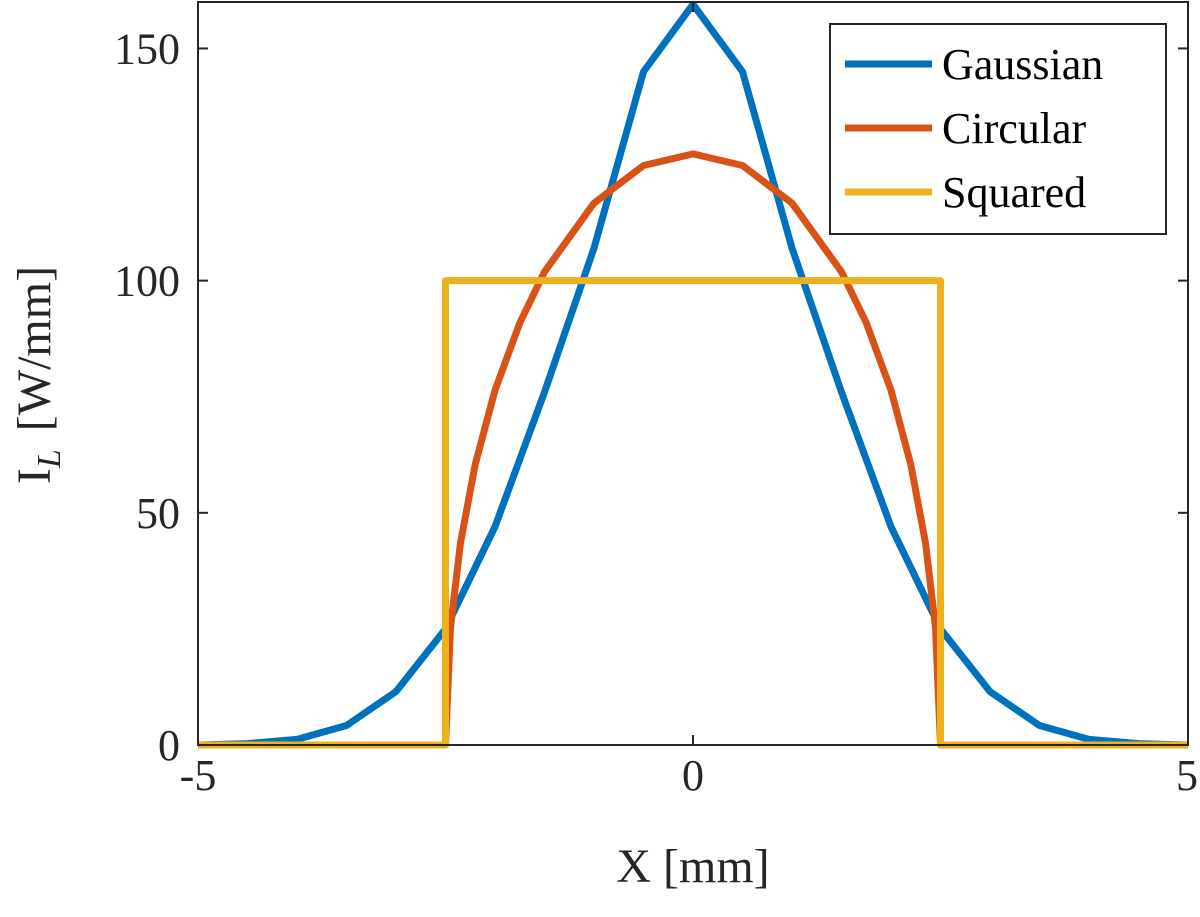 This screenshot has height=917, width=1200. I want to click on x-axis-title: X [mm], so click(692, 866).